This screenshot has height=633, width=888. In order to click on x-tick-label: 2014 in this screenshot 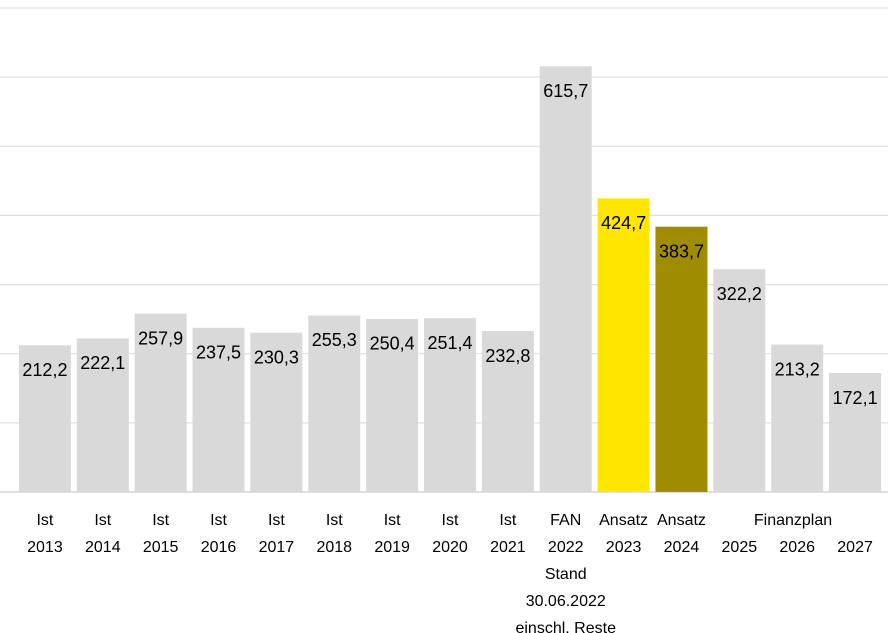, I will do `click(103, 547)`.